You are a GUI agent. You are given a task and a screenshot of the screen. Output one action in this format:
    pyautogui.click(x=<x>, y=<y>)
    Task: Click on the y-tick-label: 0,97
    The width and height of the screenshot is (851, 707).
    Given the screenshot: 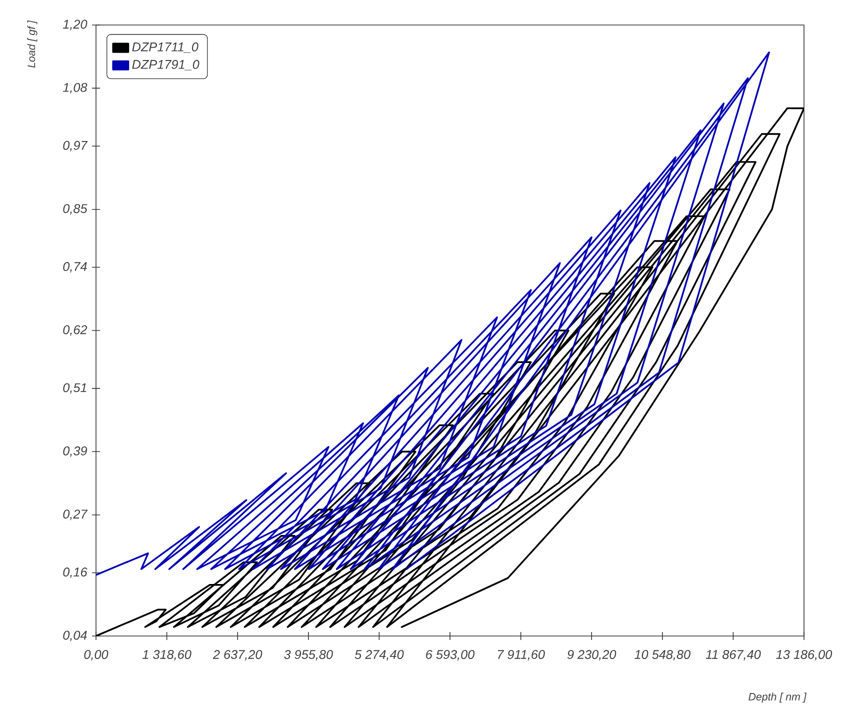 What is the action you would take?
    pyautogui.click(x=75, y=146)
    